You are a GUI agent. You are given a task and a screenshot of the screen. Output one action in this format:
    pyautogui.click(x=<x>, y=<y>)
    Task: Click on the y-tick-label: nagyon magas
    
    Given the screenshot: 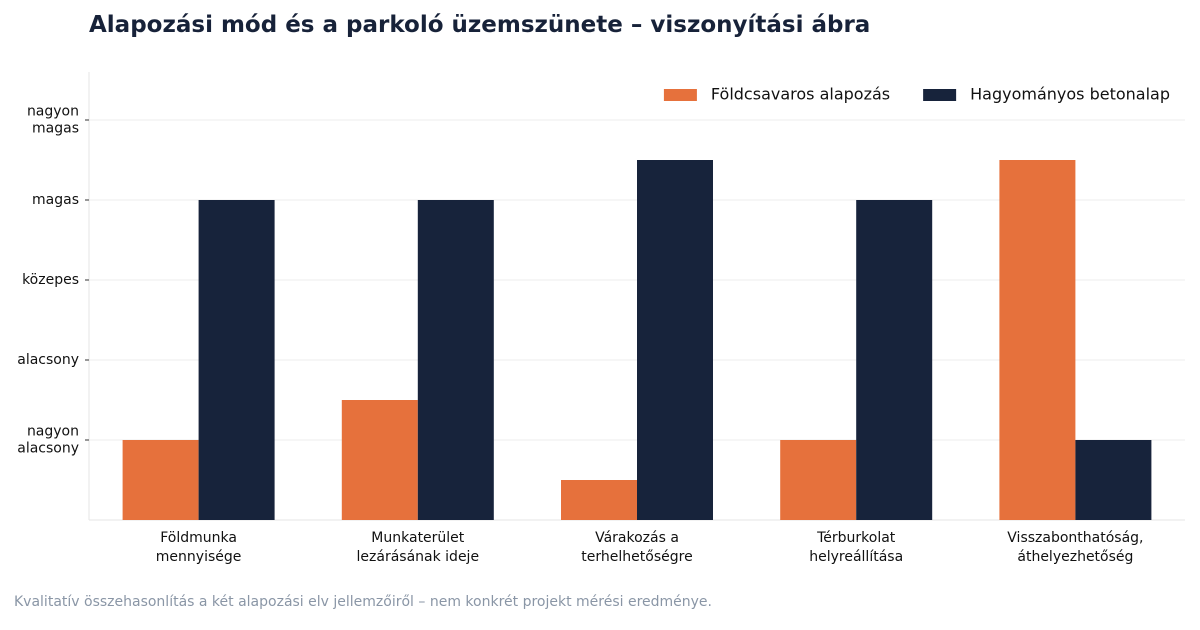 What is the action you would take?
    pyautogui.click(x=53, y=120)
    